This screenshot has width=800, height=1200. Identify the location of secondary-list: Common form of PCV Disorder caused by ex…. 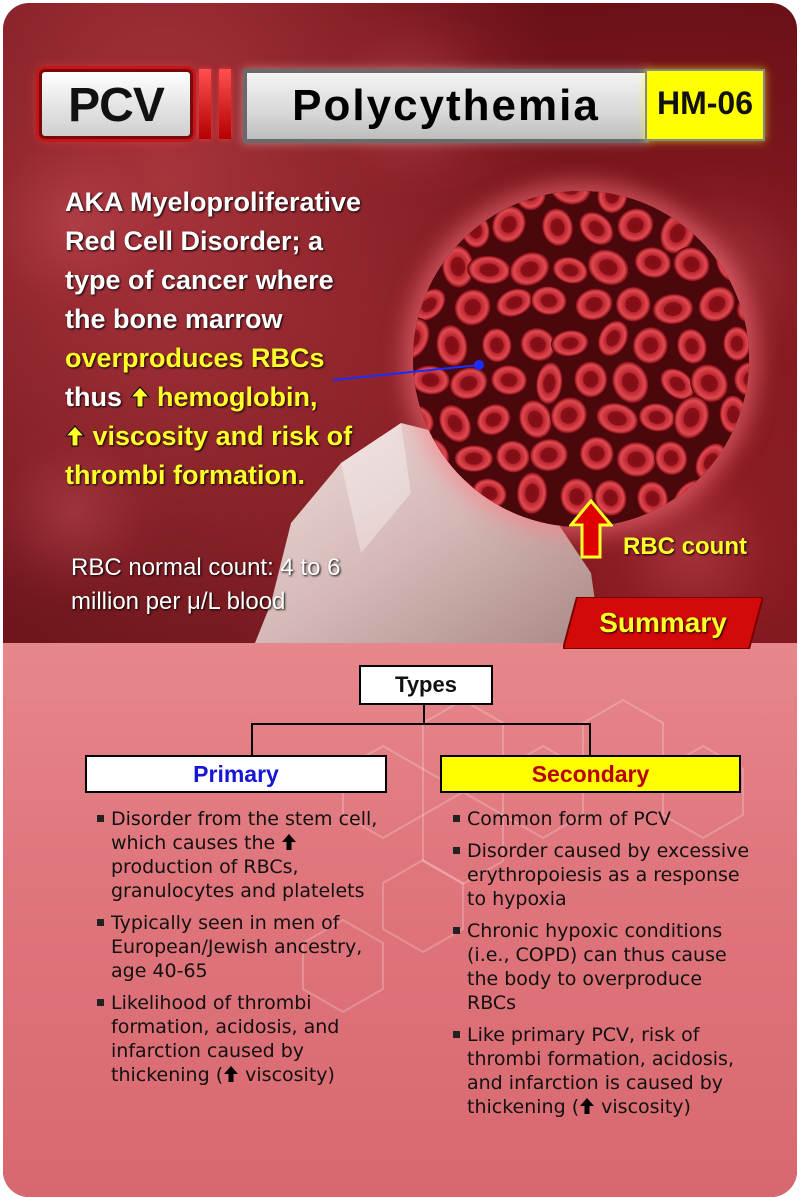
(603, 967).